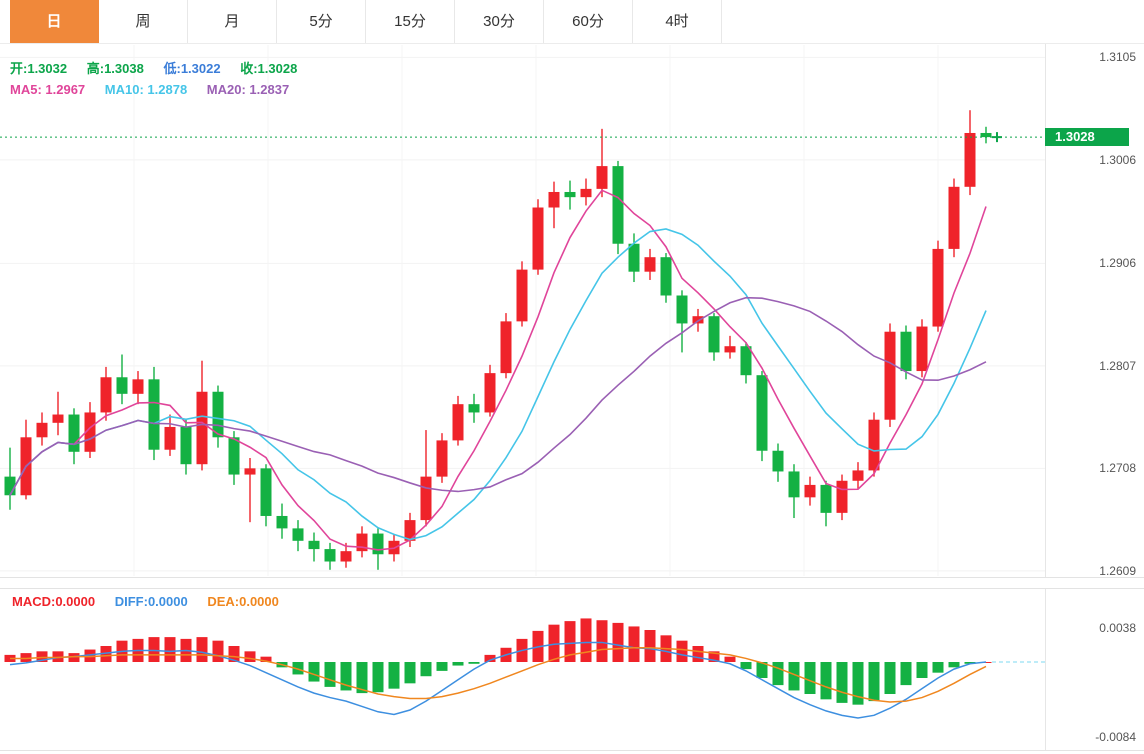 Image resolution: width=1144 pixels, height=754 pixels. What do you see at coordinates (499, 21) in the screenshot?
I see `tab-30min: 30分` at bounding box center [499, 21].